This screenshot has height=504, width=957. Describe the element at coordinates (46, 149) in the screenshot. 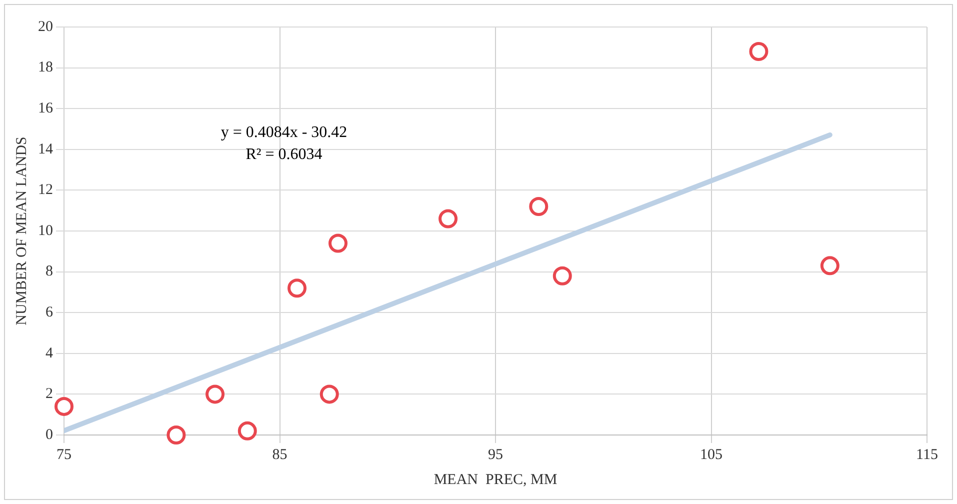

I see `y-tick-label: 14` at that location.